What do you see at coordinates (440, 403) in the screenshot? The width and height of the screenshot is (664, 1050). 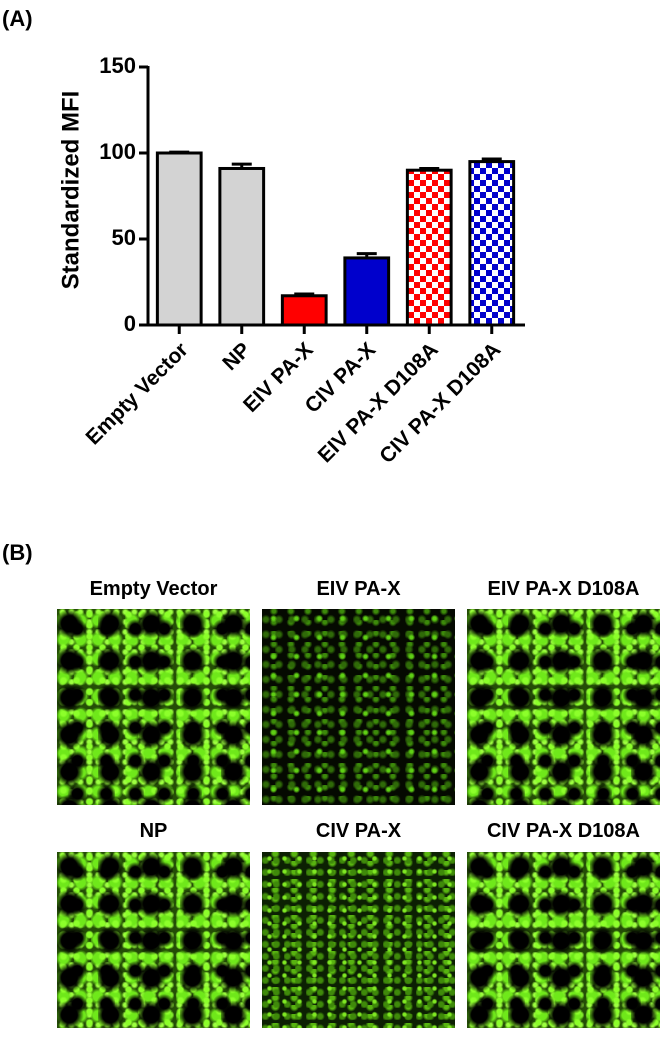 I see `x-tick-label: CIV PA-X D108A` at bounding box center [440, 403].